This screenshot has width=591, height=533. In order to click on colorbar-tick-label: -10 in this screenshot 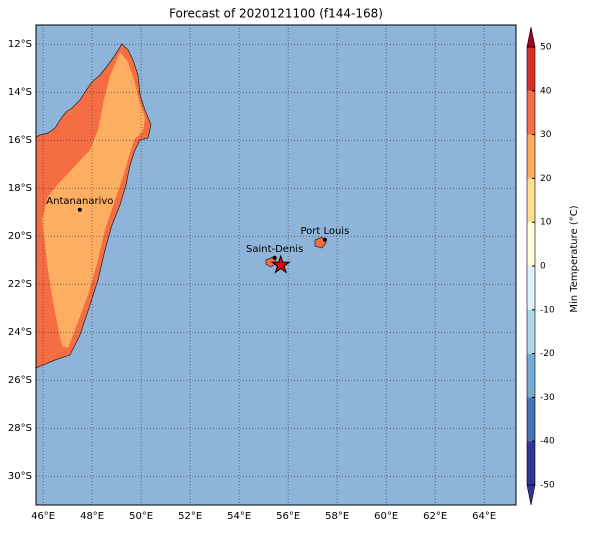, I will do `click(547, 310)`.